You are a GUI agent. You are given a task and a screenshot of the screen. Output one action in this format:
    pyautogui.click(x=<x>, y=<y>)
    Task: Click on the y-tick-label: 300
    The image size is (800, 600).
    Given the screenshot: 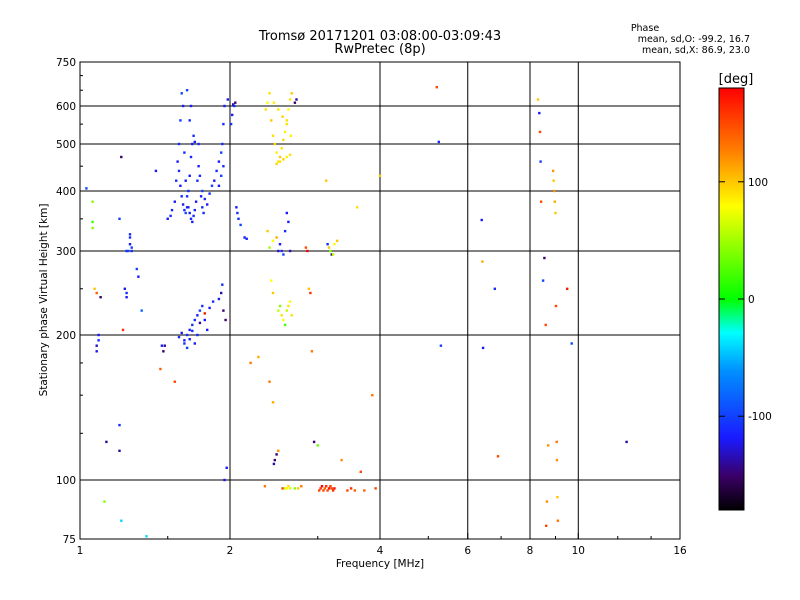 What is the action you would take?
    pyautogui.click(x=66, y=252)
    